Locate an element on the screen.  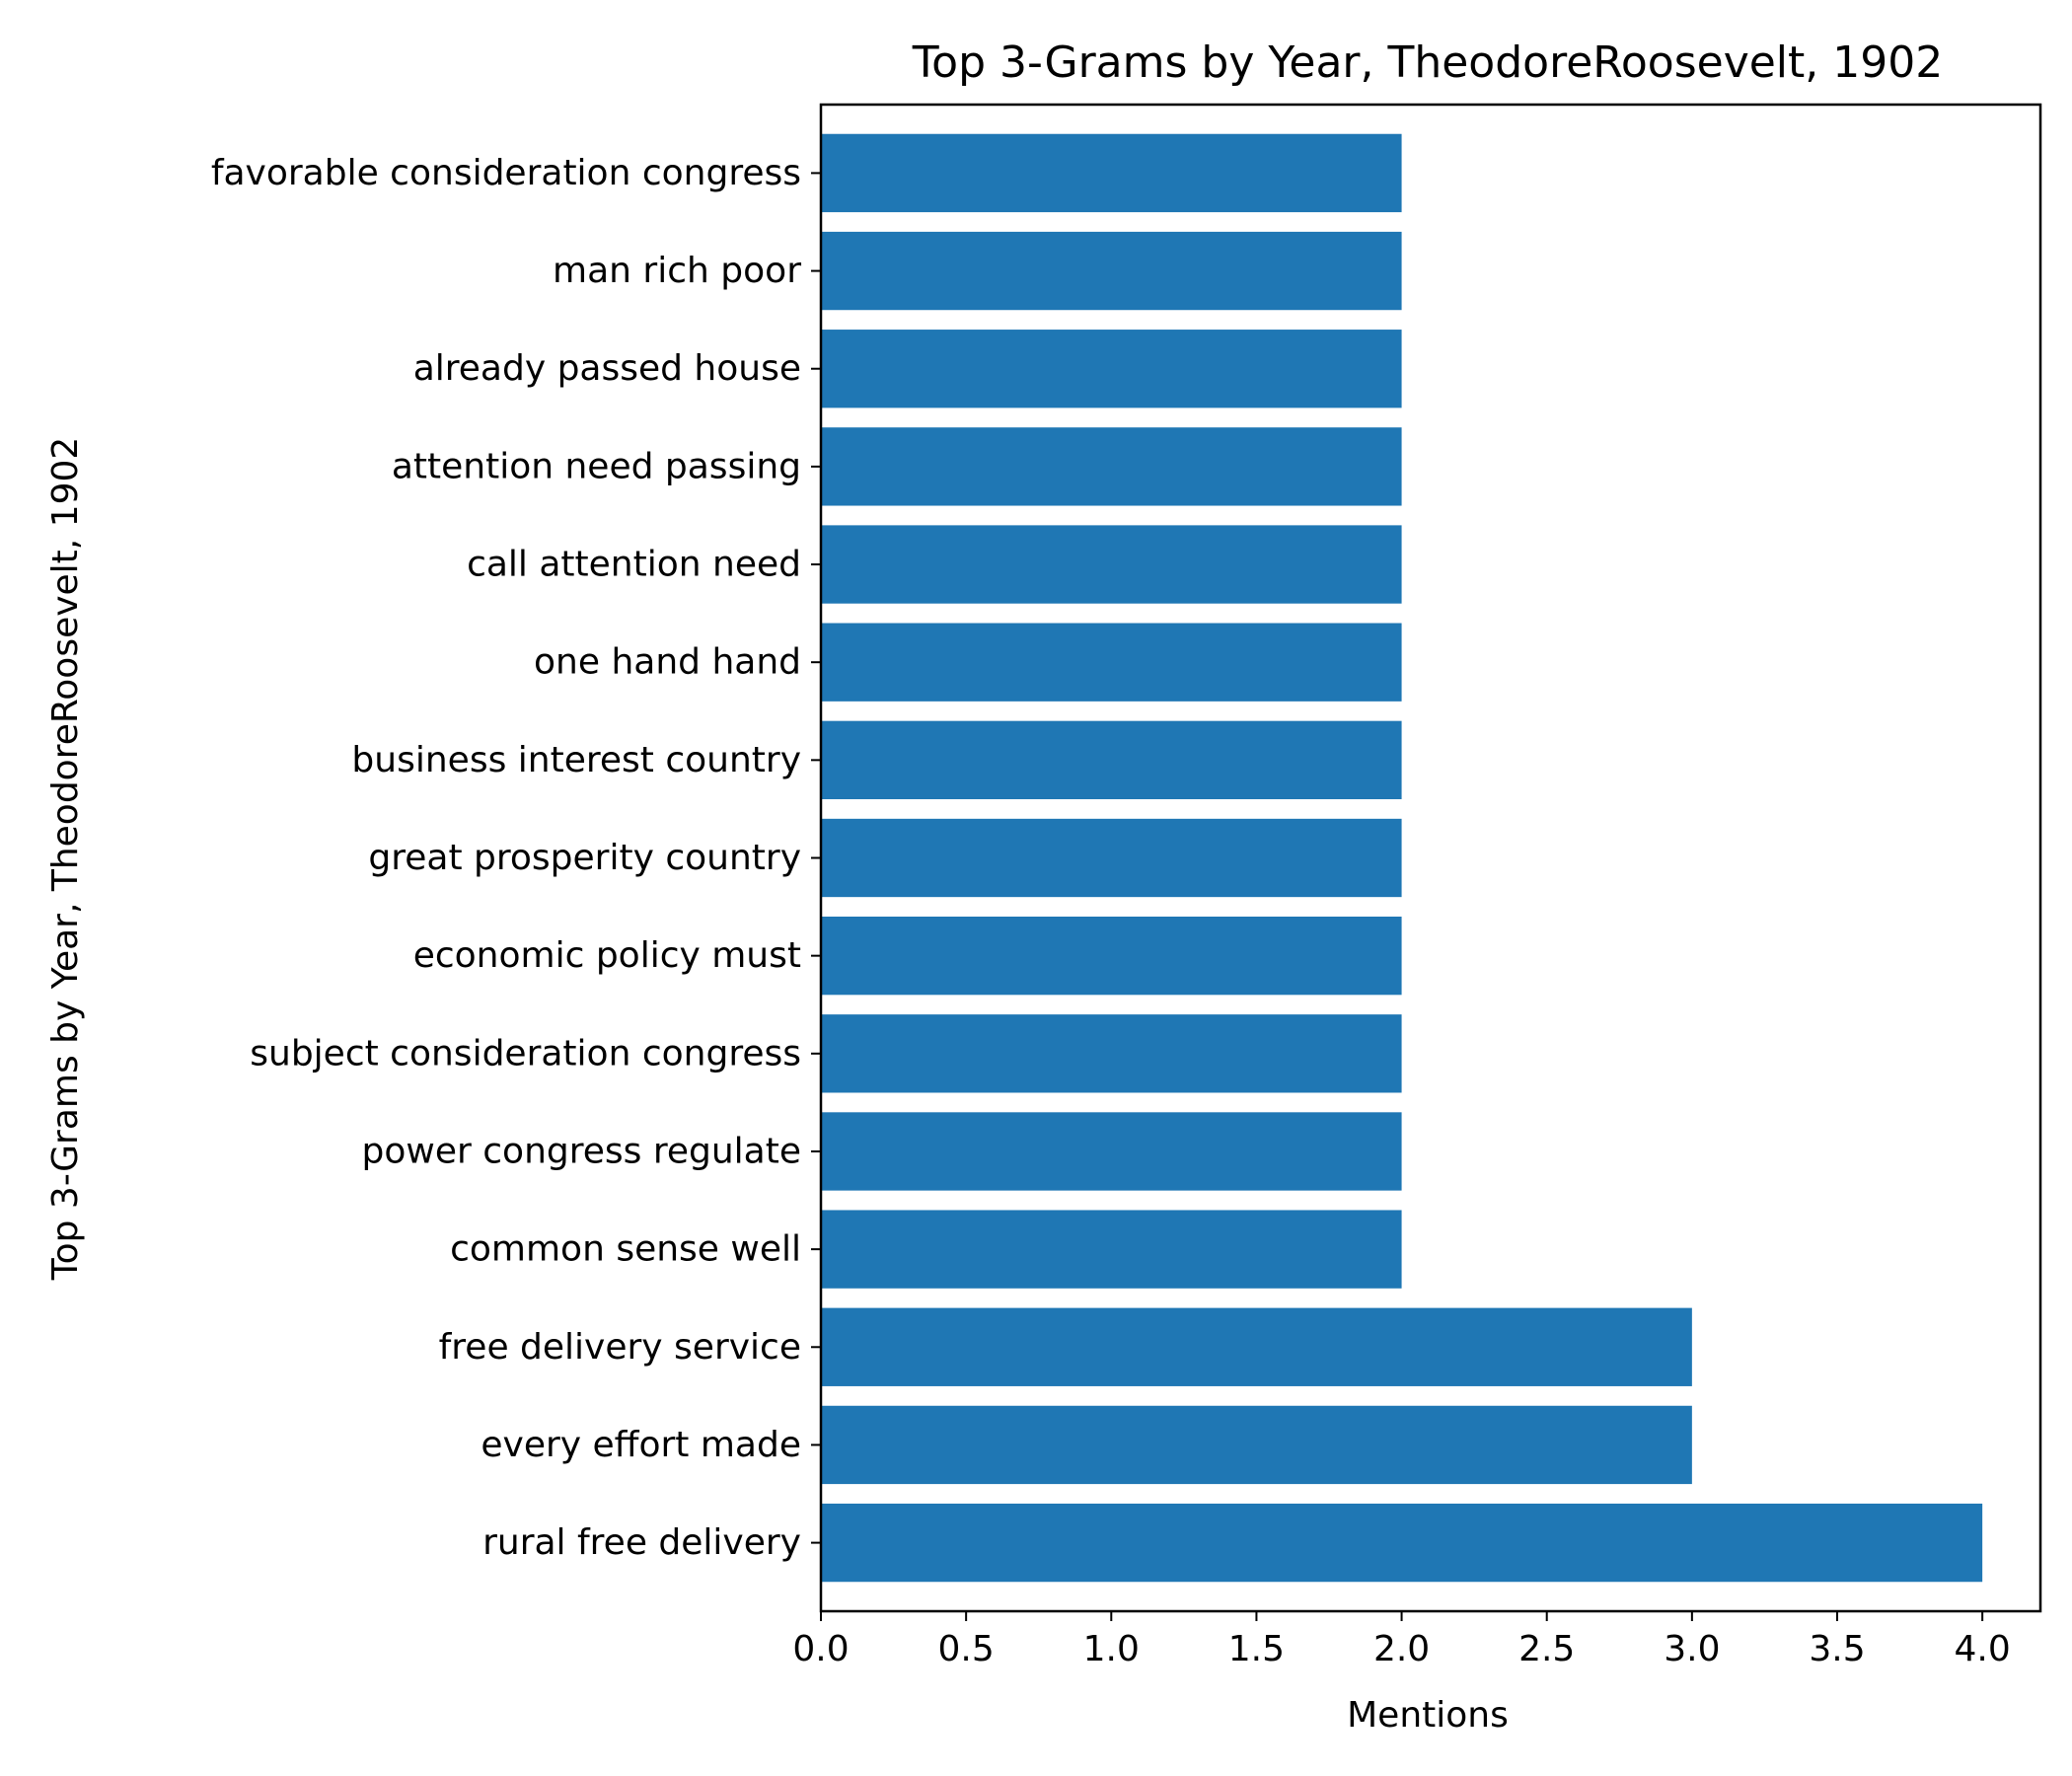
x-axis-ticks: 0.0 0.5 1.0 1.5 2.0 2.5 3.0 3.5 4.0 is located at coordinates (1402, 1640).